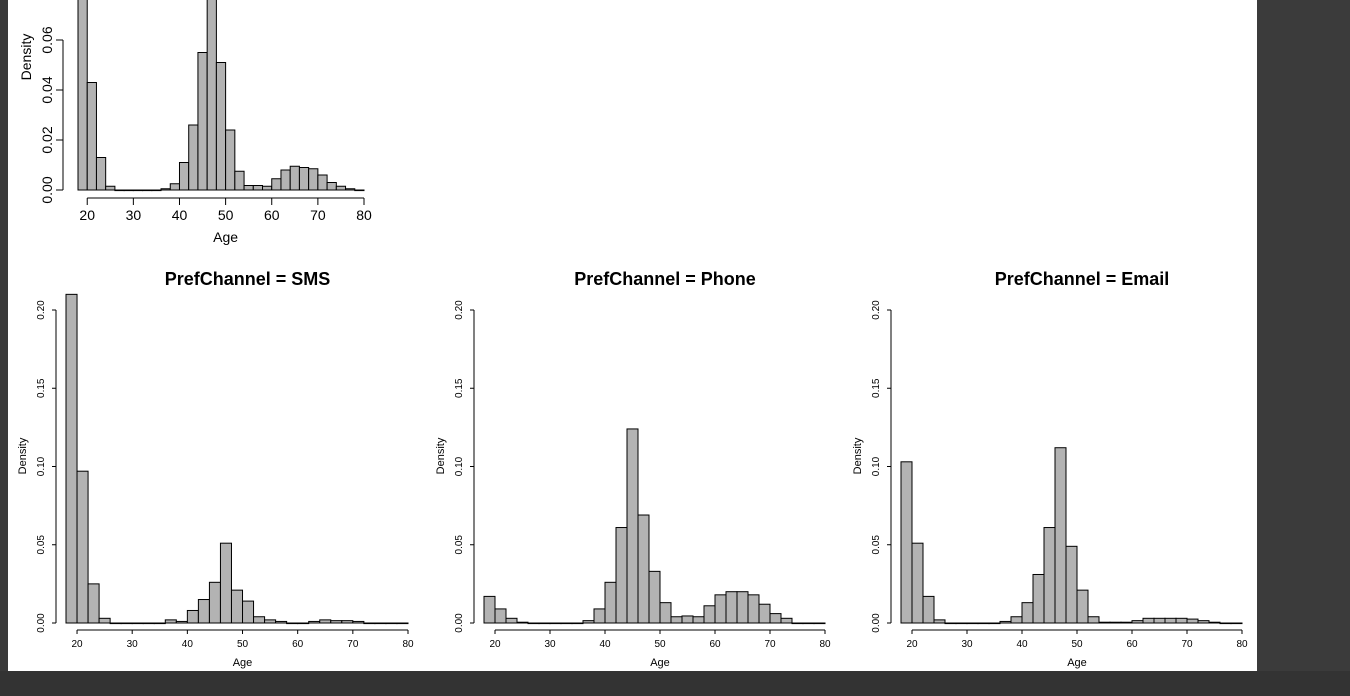  I want to click on panel-title: PrefChannel = Email, so click(1082, 279).